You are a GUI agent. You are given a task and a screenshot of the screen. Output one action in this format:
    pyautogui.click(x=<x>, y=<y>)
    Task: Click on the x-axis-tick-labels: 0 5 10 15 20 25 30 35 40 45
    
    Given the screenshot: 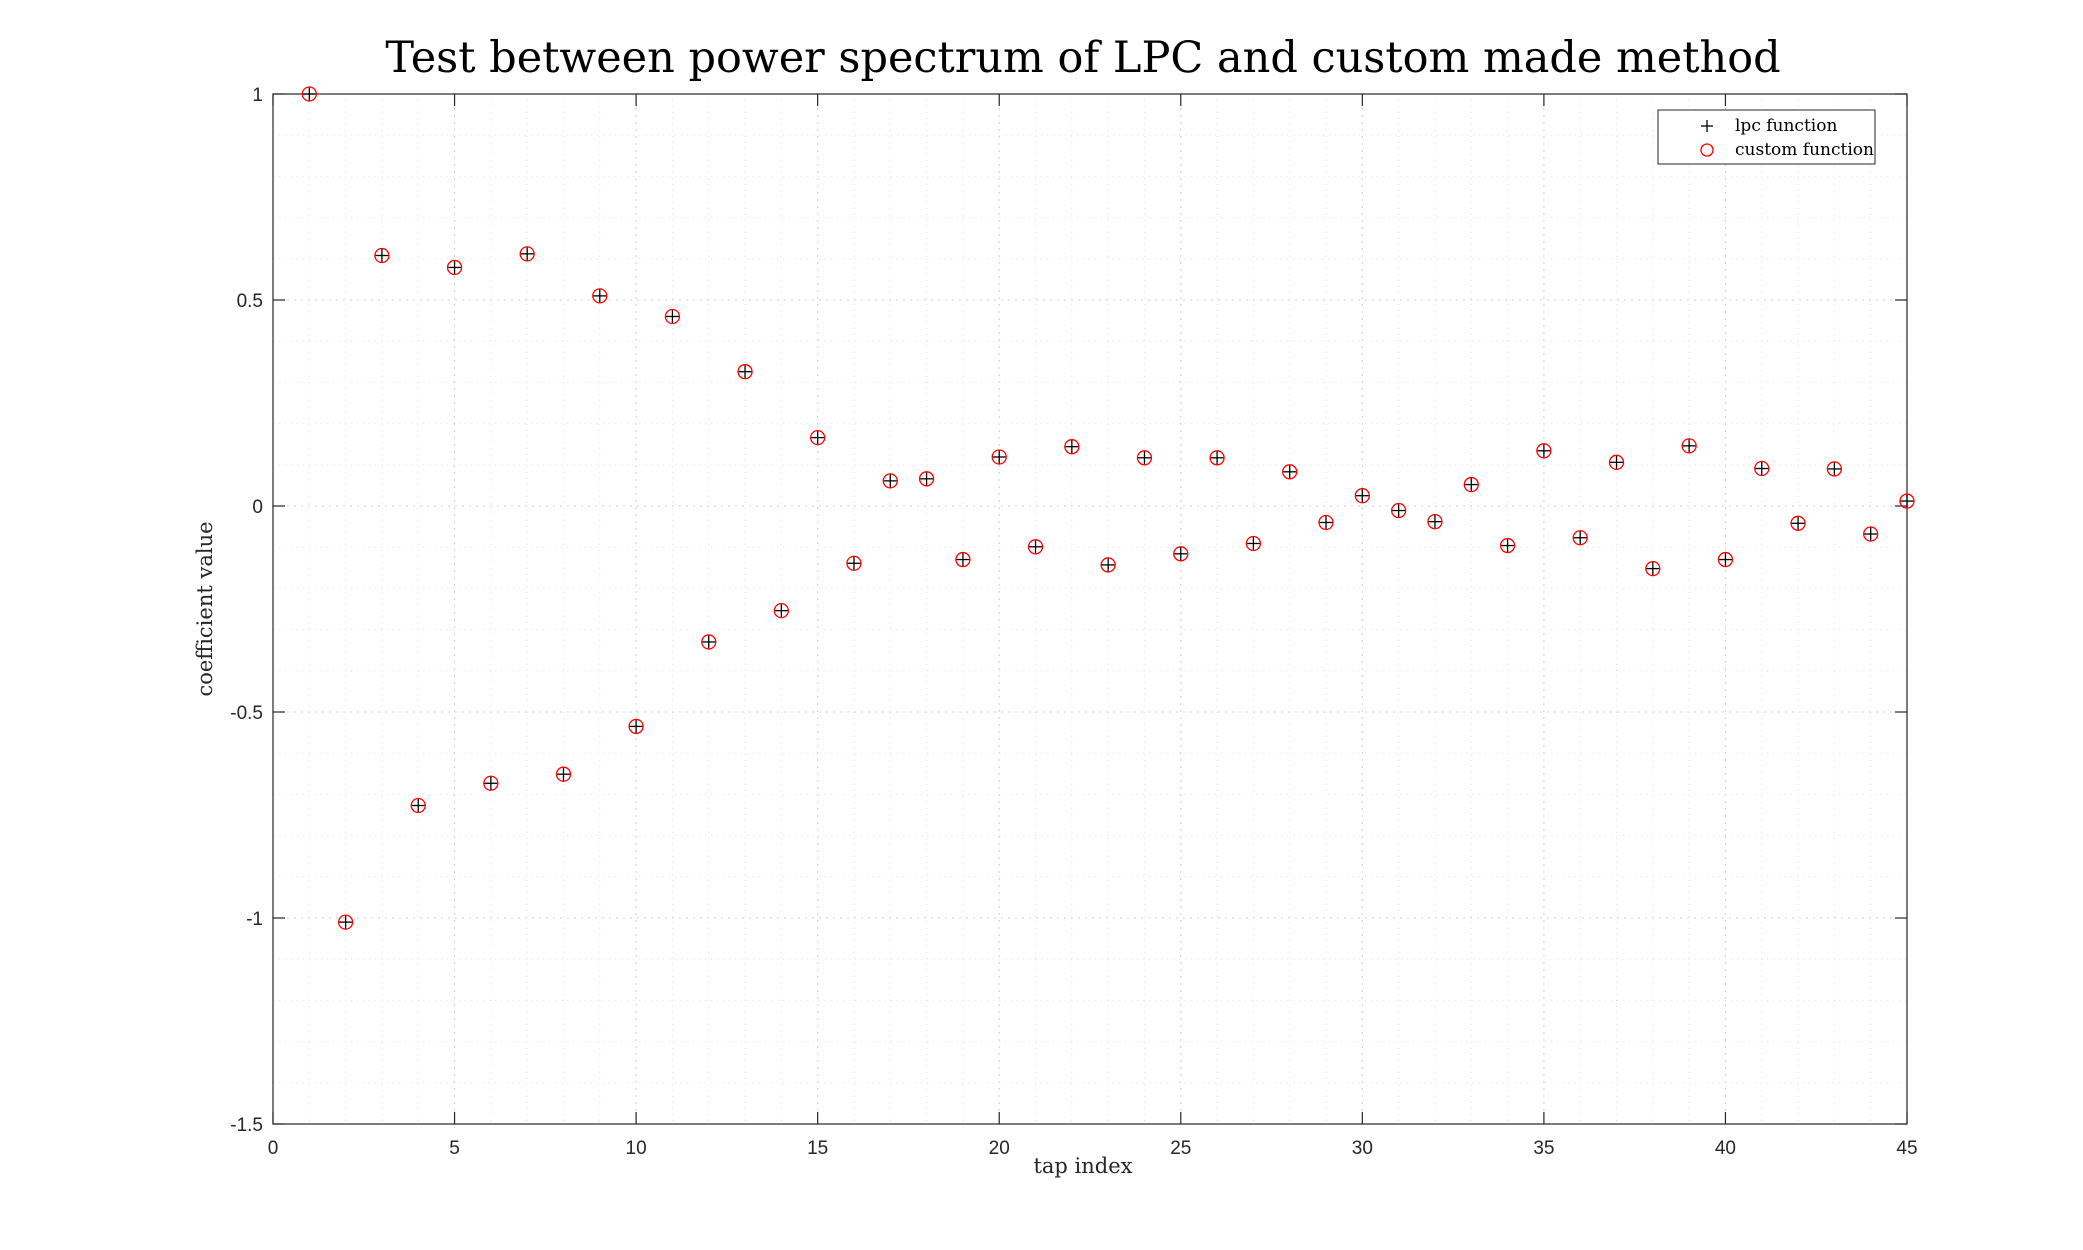 What is the action you would take?
    pyautogui.click(x=1093, y=1148)
    